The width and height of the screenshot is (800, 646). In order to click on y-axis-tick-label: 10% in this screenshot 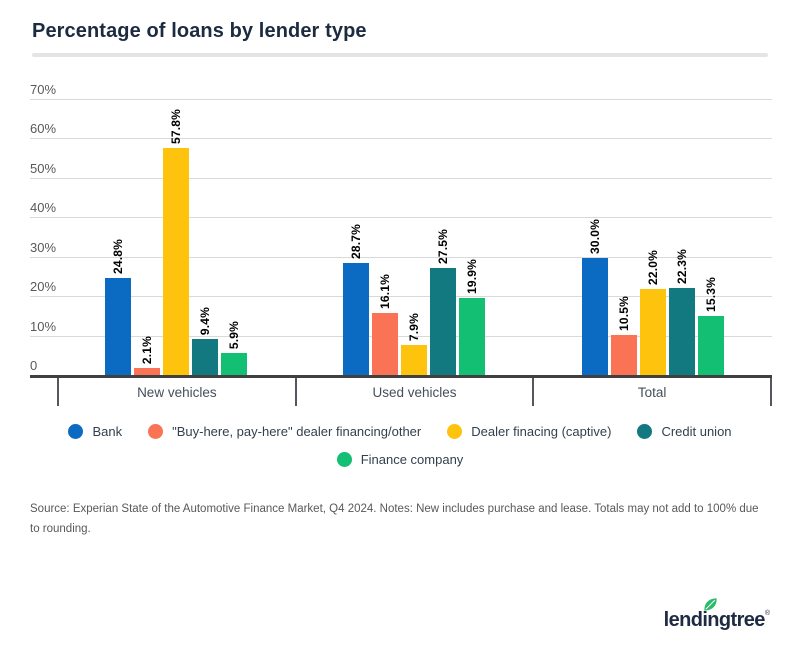, I will do `click(43, 326)`.